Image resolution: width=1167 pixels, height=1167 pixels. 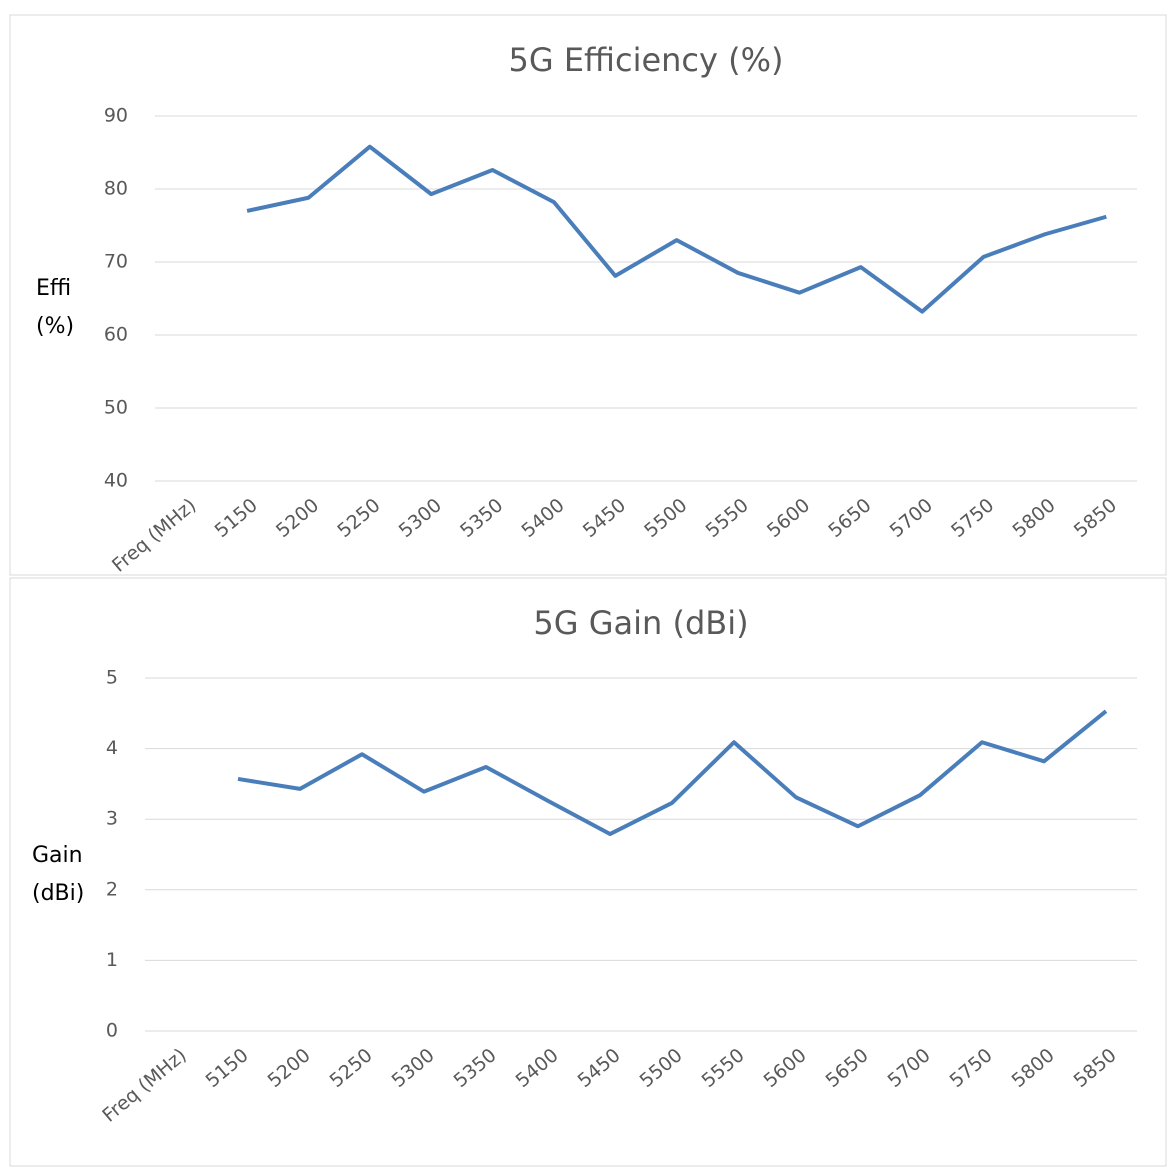 What do you see at coordinates (112, 678) in the screenshot?
I see `y-tick-label: 5` at bounding box center [112, 678].